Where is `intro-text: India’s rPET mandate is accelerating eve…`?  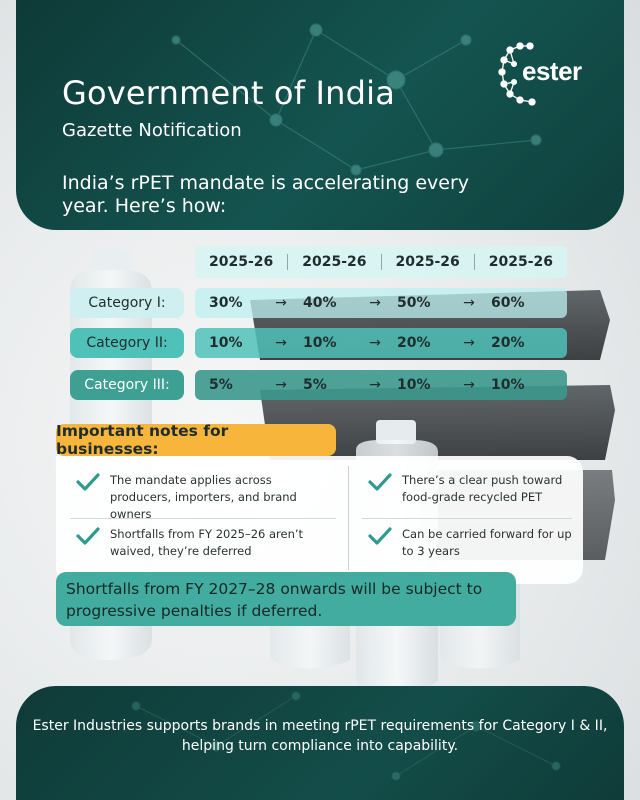
intro-text: India’s rPET mandate is accelerating eve… is located at coordinates (266, 194).